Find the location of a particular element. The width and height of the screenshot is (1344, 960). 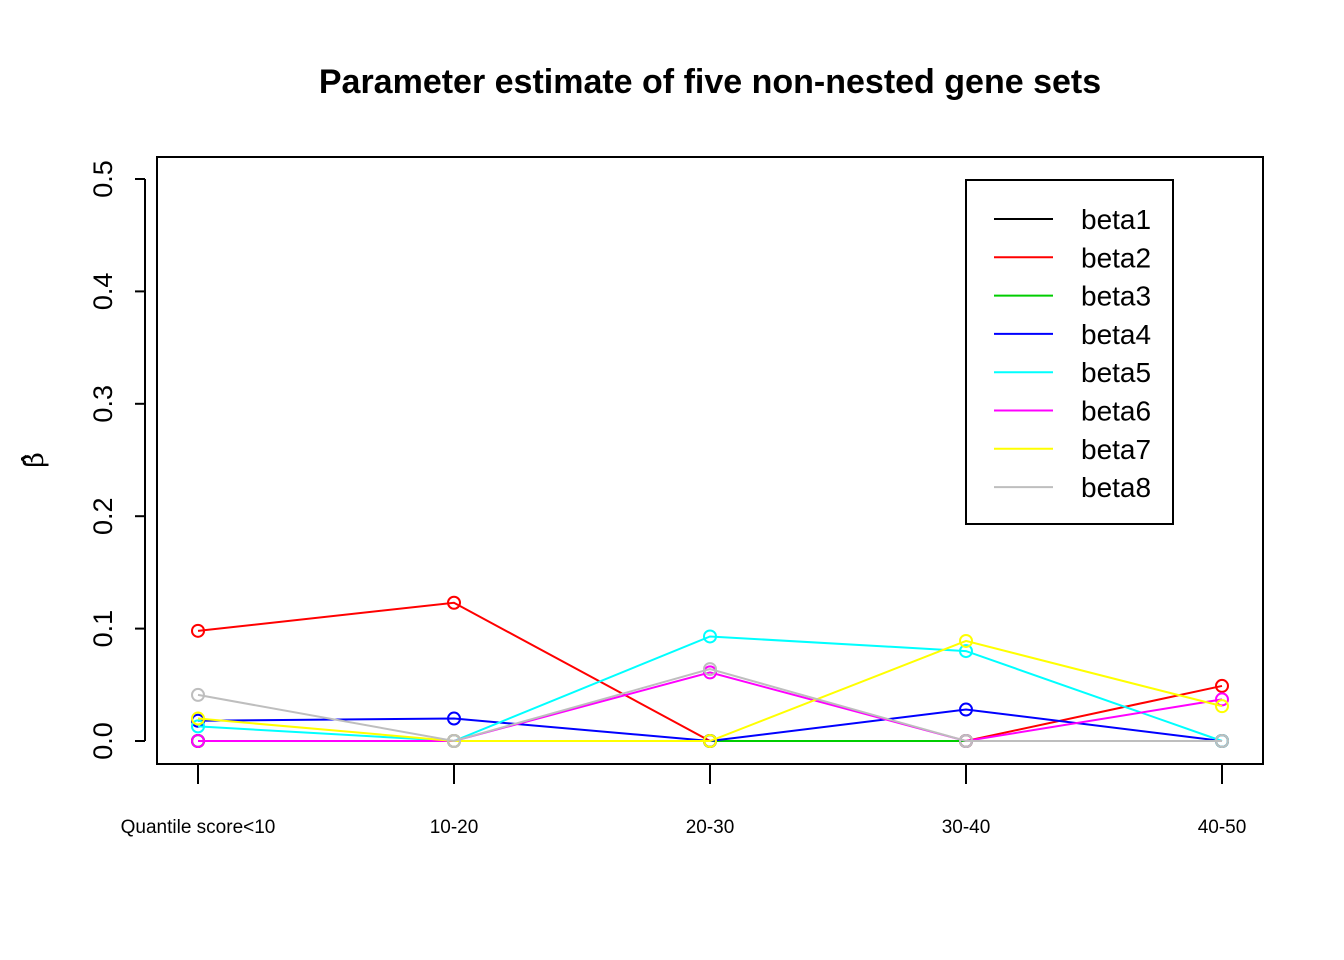

legend-label-beta2: beta2 is located at coordinates (1116, 257).